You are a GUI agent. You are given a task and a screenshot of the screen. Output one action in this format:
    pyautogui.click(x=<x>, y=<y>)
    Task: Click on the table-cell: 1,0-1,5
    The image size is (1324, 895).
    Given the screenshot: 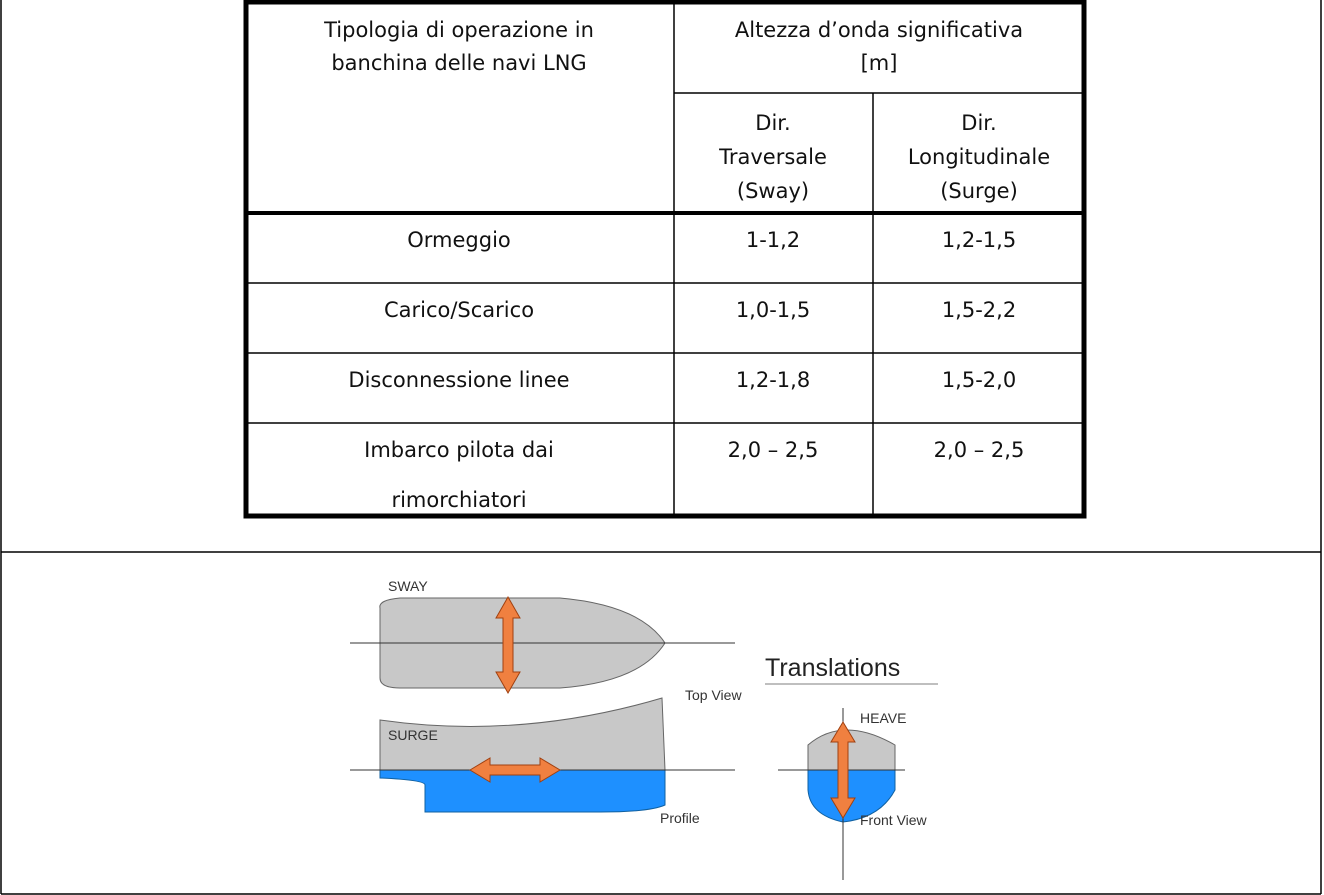 What is the action you would take?
    pyautogui.click(x=773, y=310)
    